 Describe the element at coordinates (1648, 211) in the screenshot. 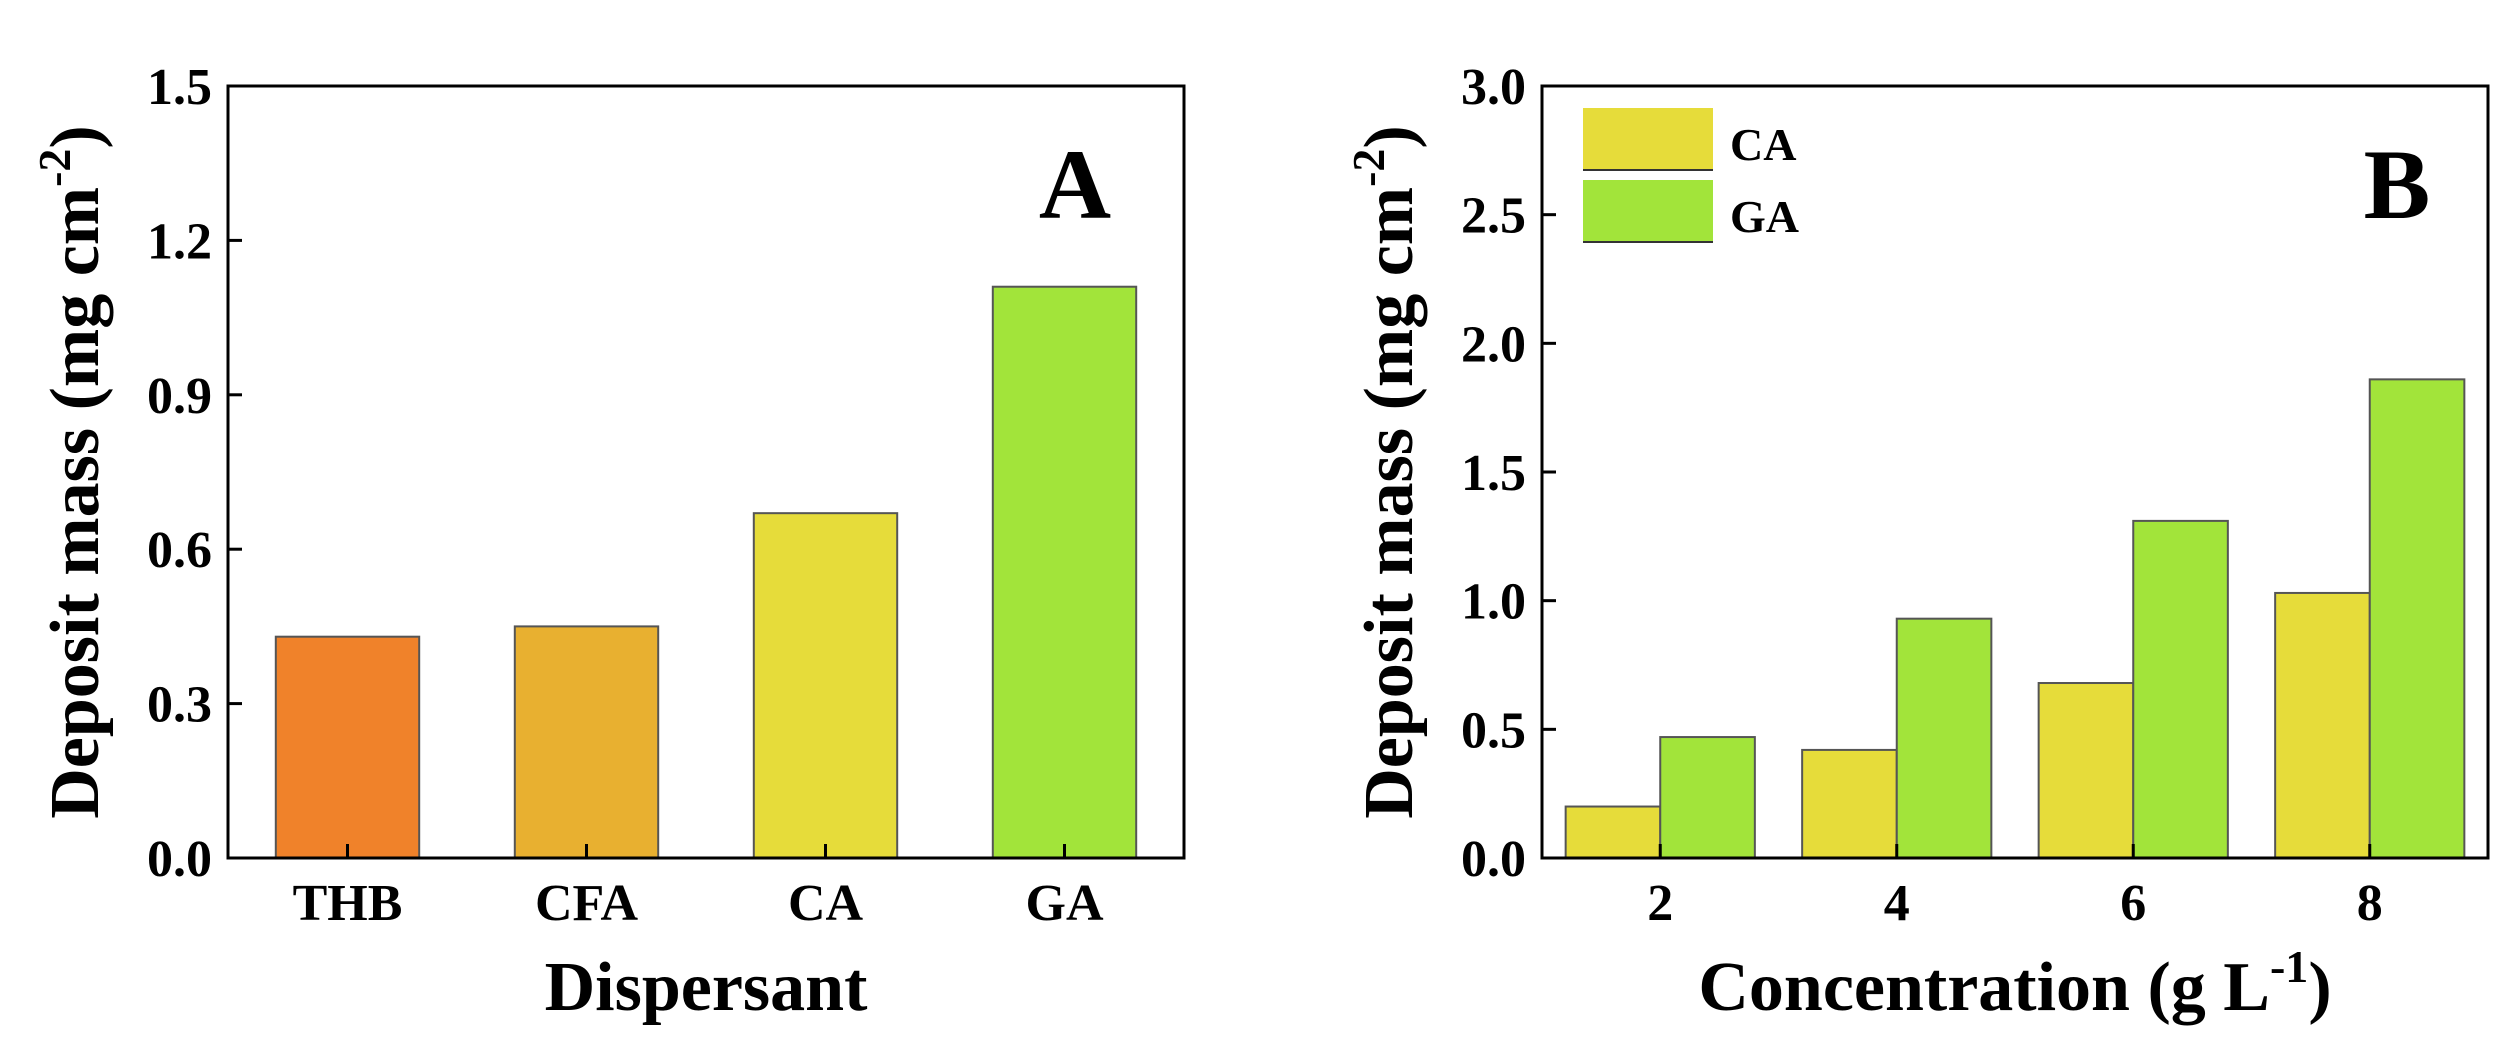

I see `legend-swatch-ga` at that location.